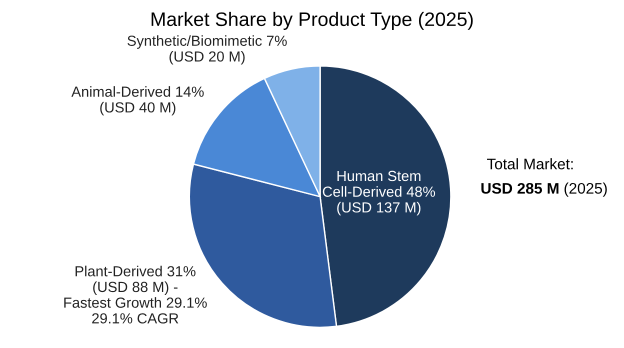 The image size is (624, 348). Describe the element at coordinates (519, 188) in the screenshot. I see `text: USD 285 M` at that location.